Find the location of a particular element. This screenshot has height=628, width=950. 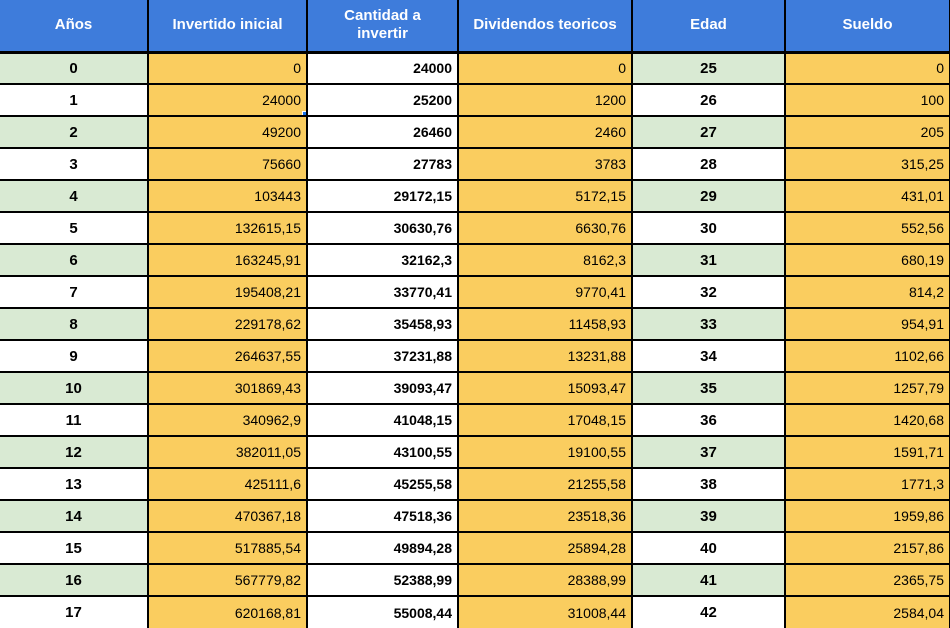

cell-edad-row-1: 26 is located at coordinates (708, 100).